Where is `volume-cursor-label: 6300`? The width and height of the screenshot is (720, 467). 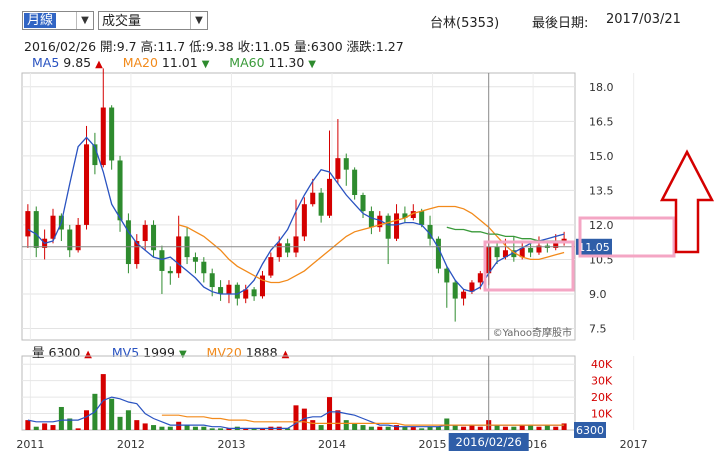 volume-cursor-label: 6300 is located at coordinates (590, 430).